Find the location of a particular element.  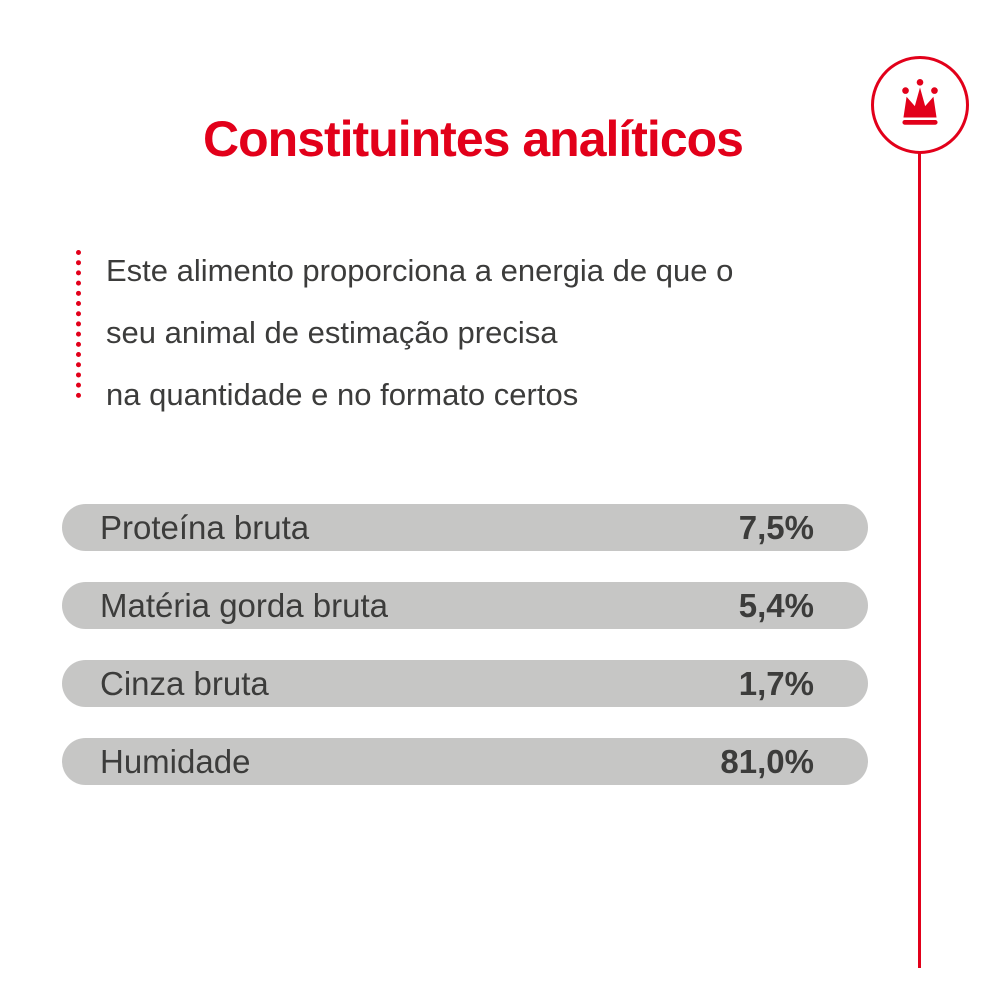

row-value: 1,7% is located at coordinates (776, 683).